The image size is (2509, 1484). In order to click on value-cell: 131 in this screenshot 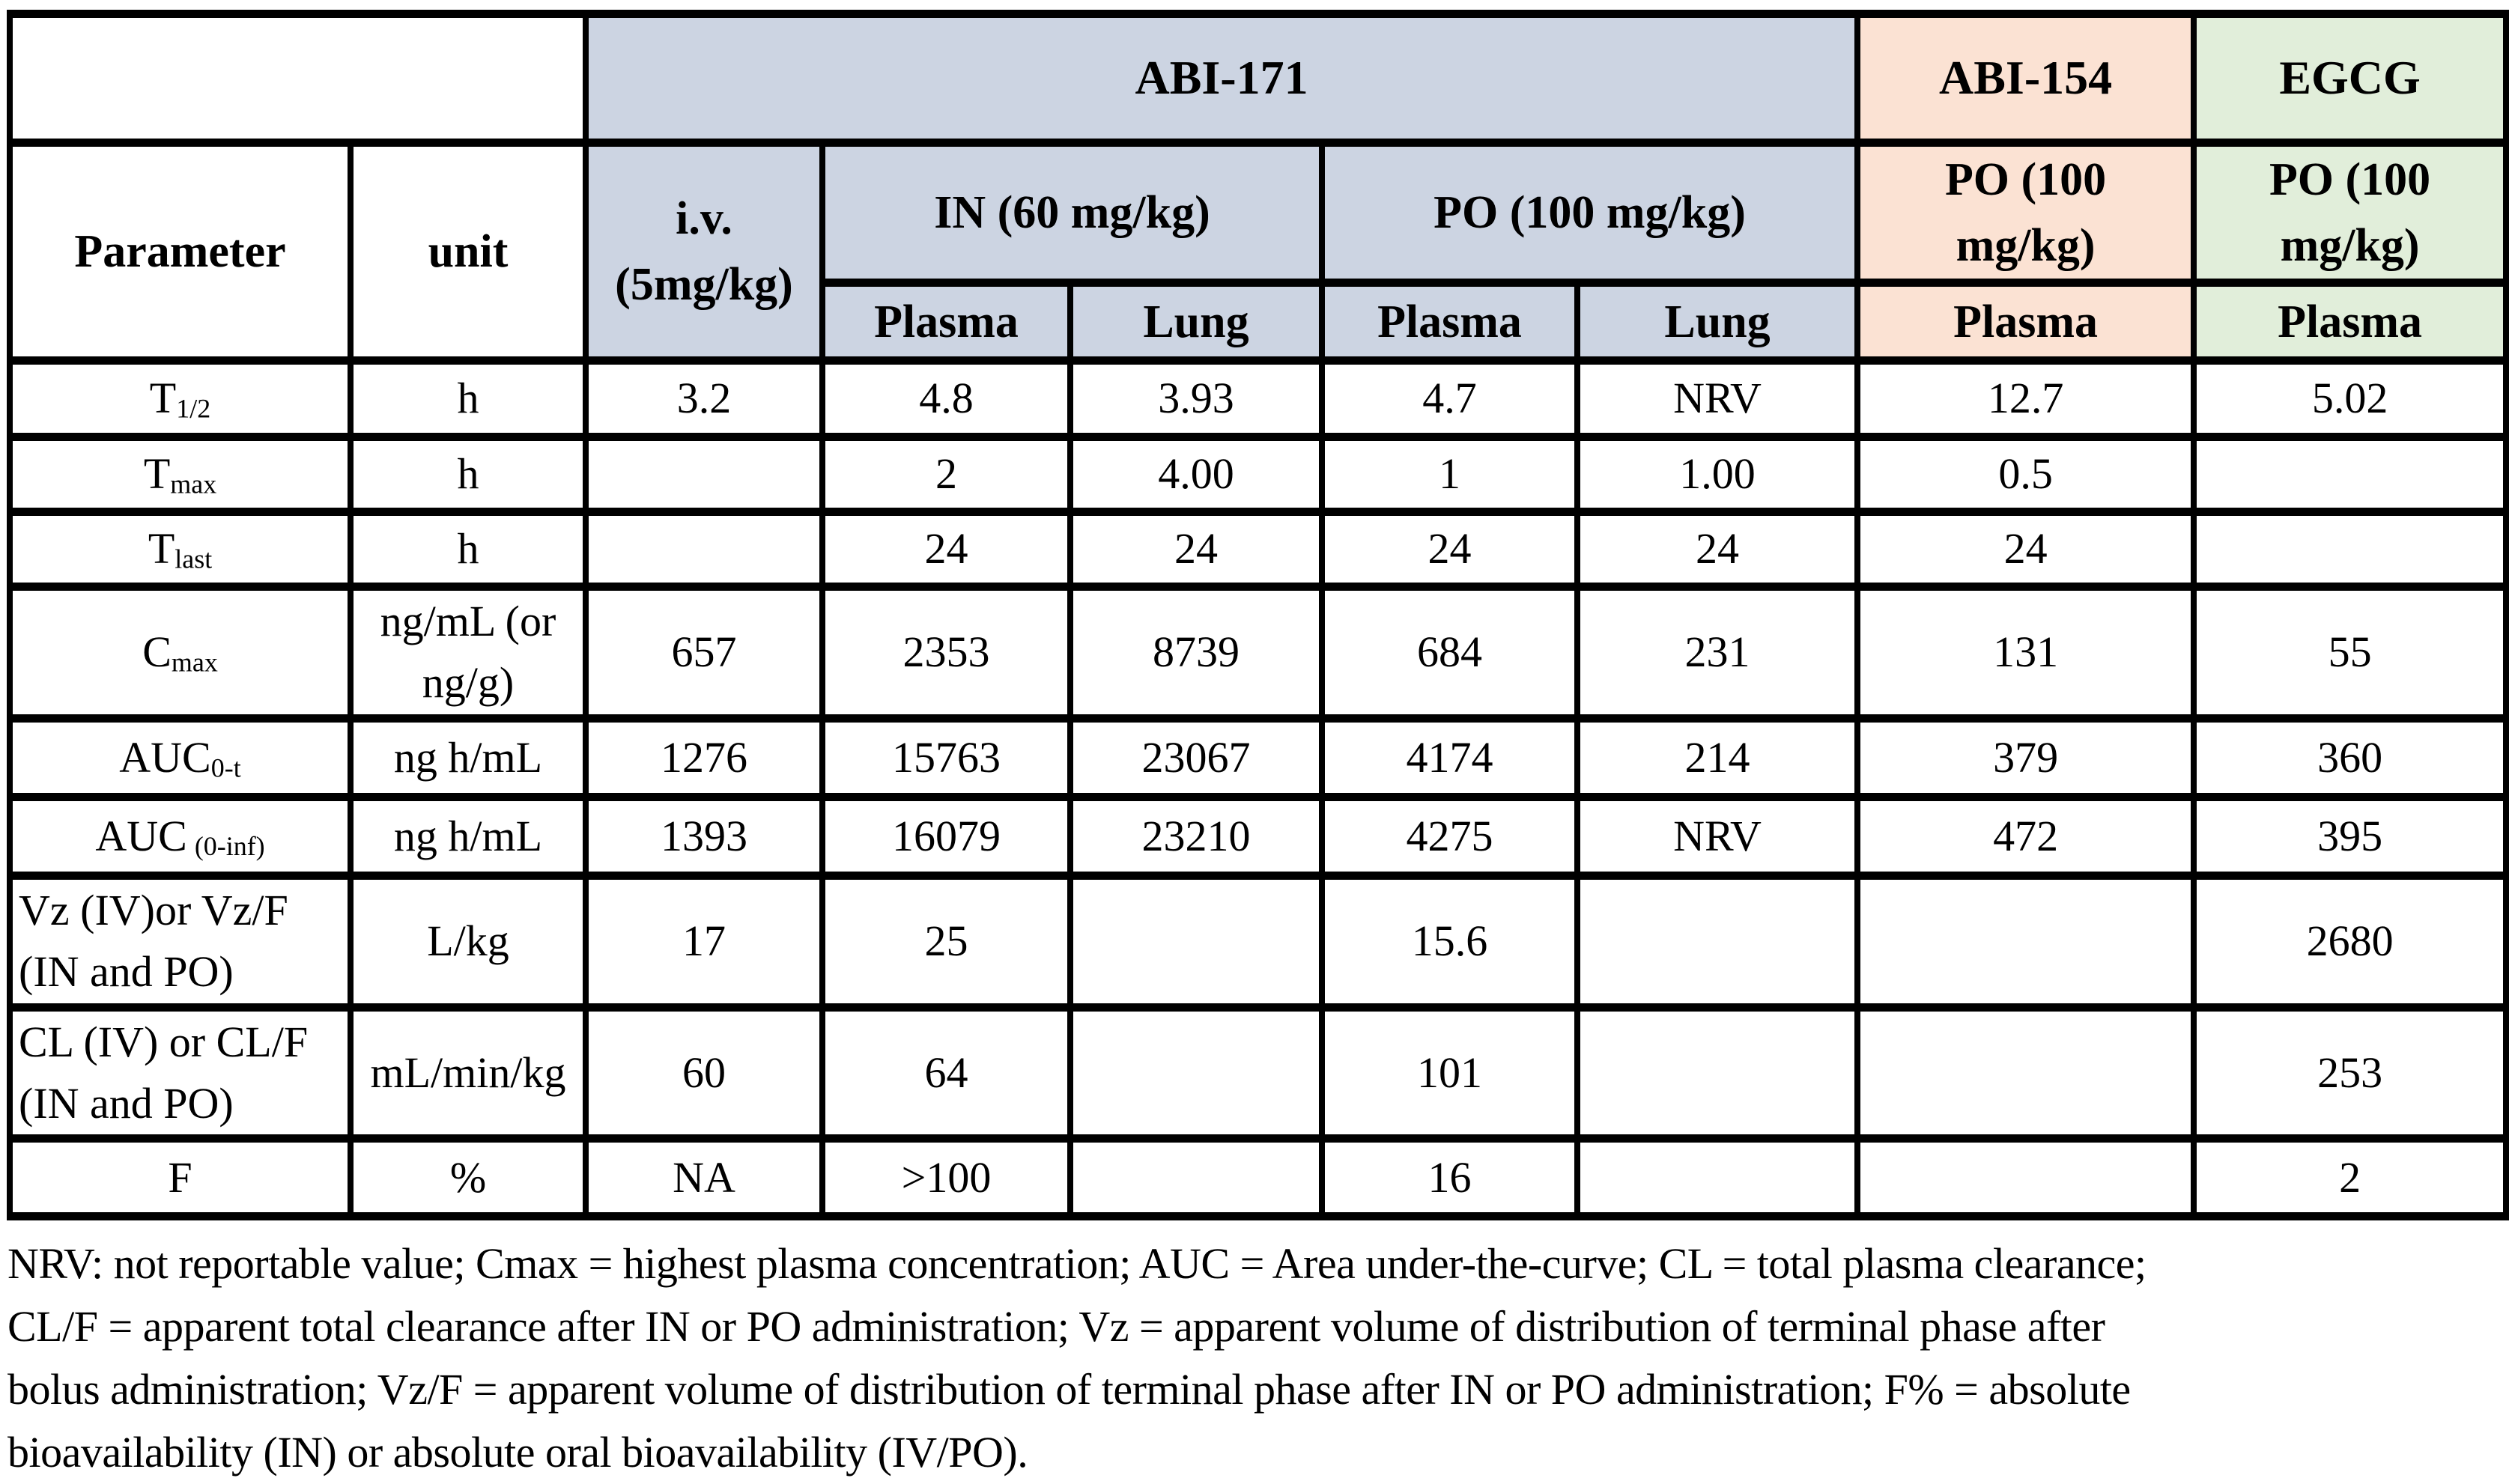, I will do `click(2025, 653)`.